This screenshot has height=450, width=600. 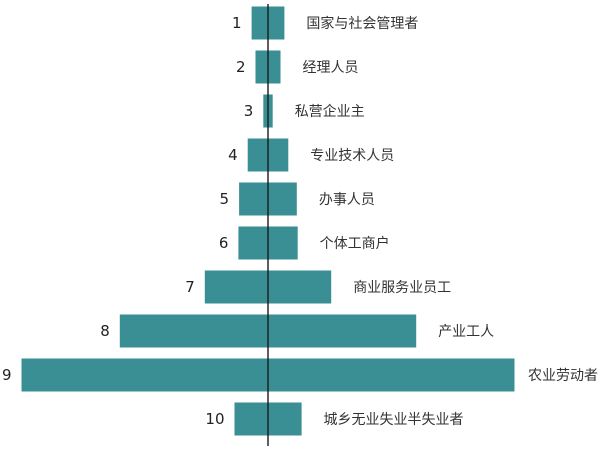 What do you see at coordinates (352, 156) in the screenshot?
I see `category-label-4: 专业技术人员` at bounding box center [352, 156].